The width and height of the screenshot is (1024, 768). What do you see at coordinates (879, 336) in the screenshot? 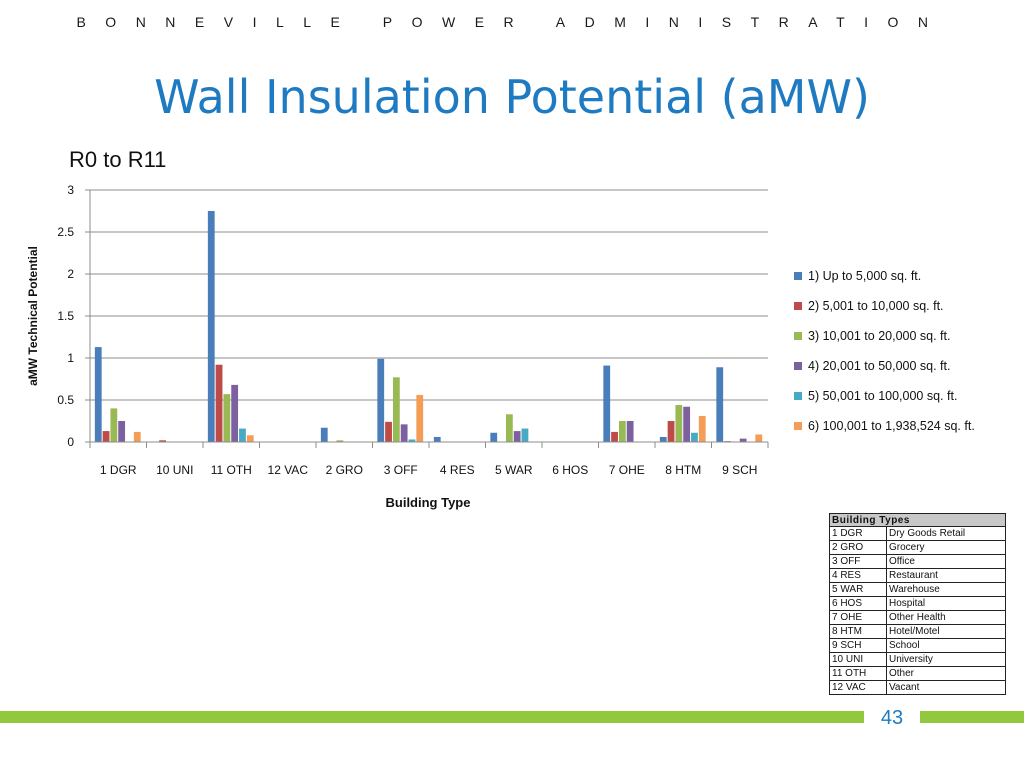
I see `legend-label: 3) 10,001 to 20,000 sq. ft.` at bounding box center [879, 336].